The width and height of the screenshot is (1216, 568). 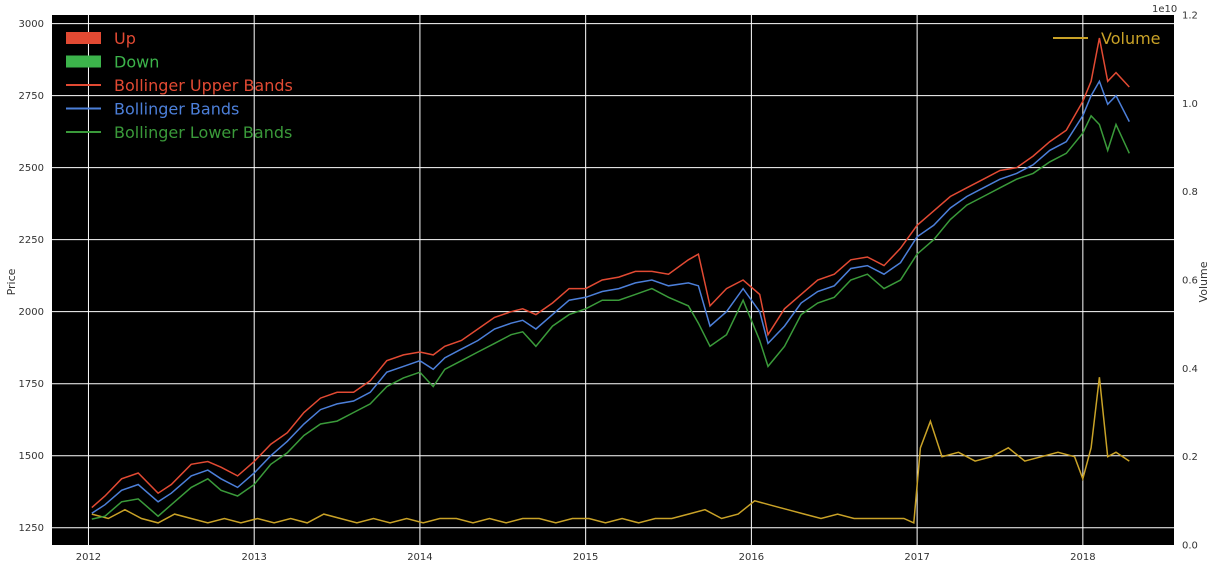 I want to click on right-axis: 0.0 0.2 0.4 0.6 0.8 1.0 1.2, so click(x=1190, y=281).